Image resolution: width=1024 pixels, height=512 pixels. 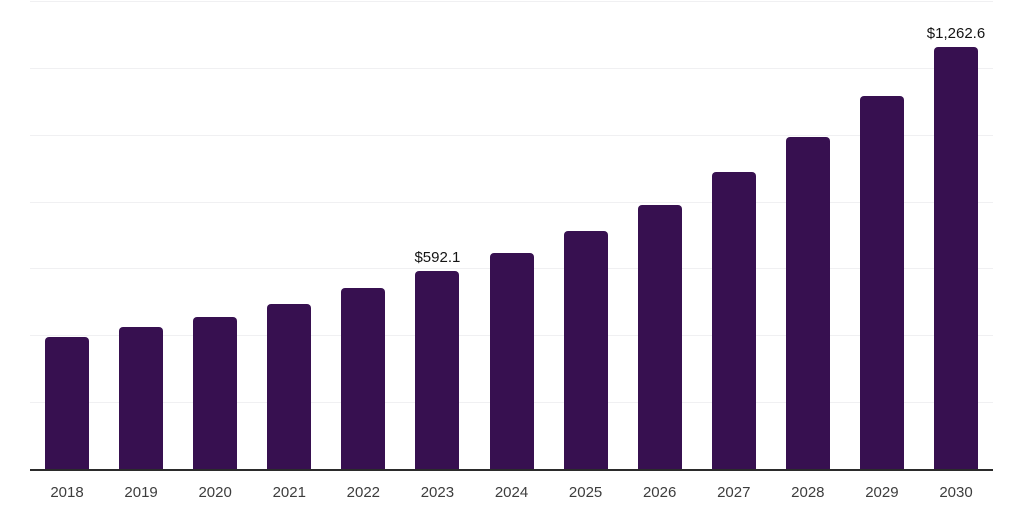 What do you see at coordinates (882, 492) in the screenshot?
I see `x-tick-2029: 2029` at bounding box center [882, 492].